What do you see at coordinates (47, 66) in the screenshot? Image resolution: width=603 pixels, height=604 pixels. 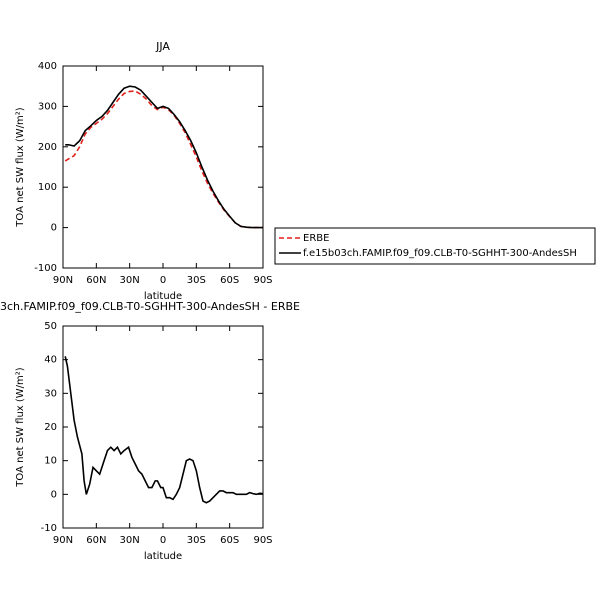 I see `y-tick-label: 400` at bounding box center [47, 66].